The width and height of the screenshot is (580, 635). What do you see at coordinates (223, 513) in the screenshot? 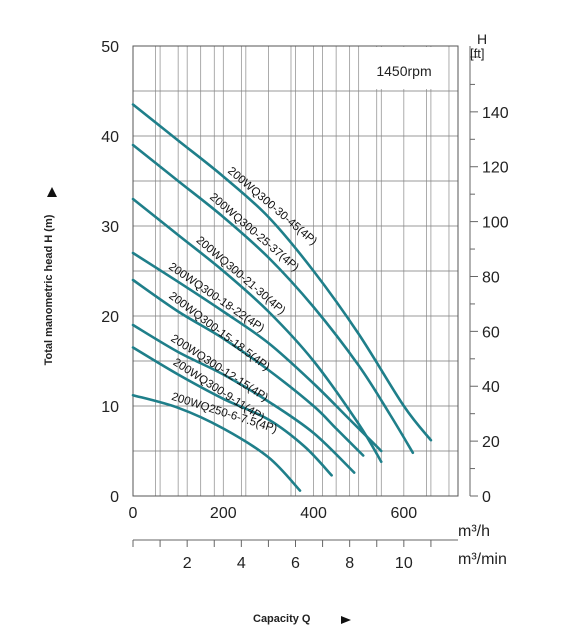
I see `x-tick-label: 200` at bounding box center [223, 513].